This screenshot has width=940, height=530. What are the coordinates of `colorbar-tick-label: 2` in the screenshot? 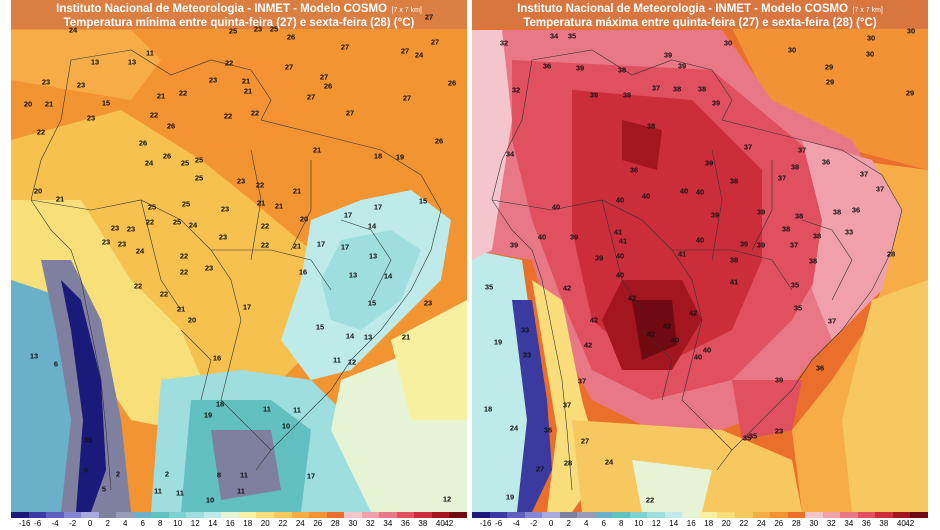 It's located at (568, 523).